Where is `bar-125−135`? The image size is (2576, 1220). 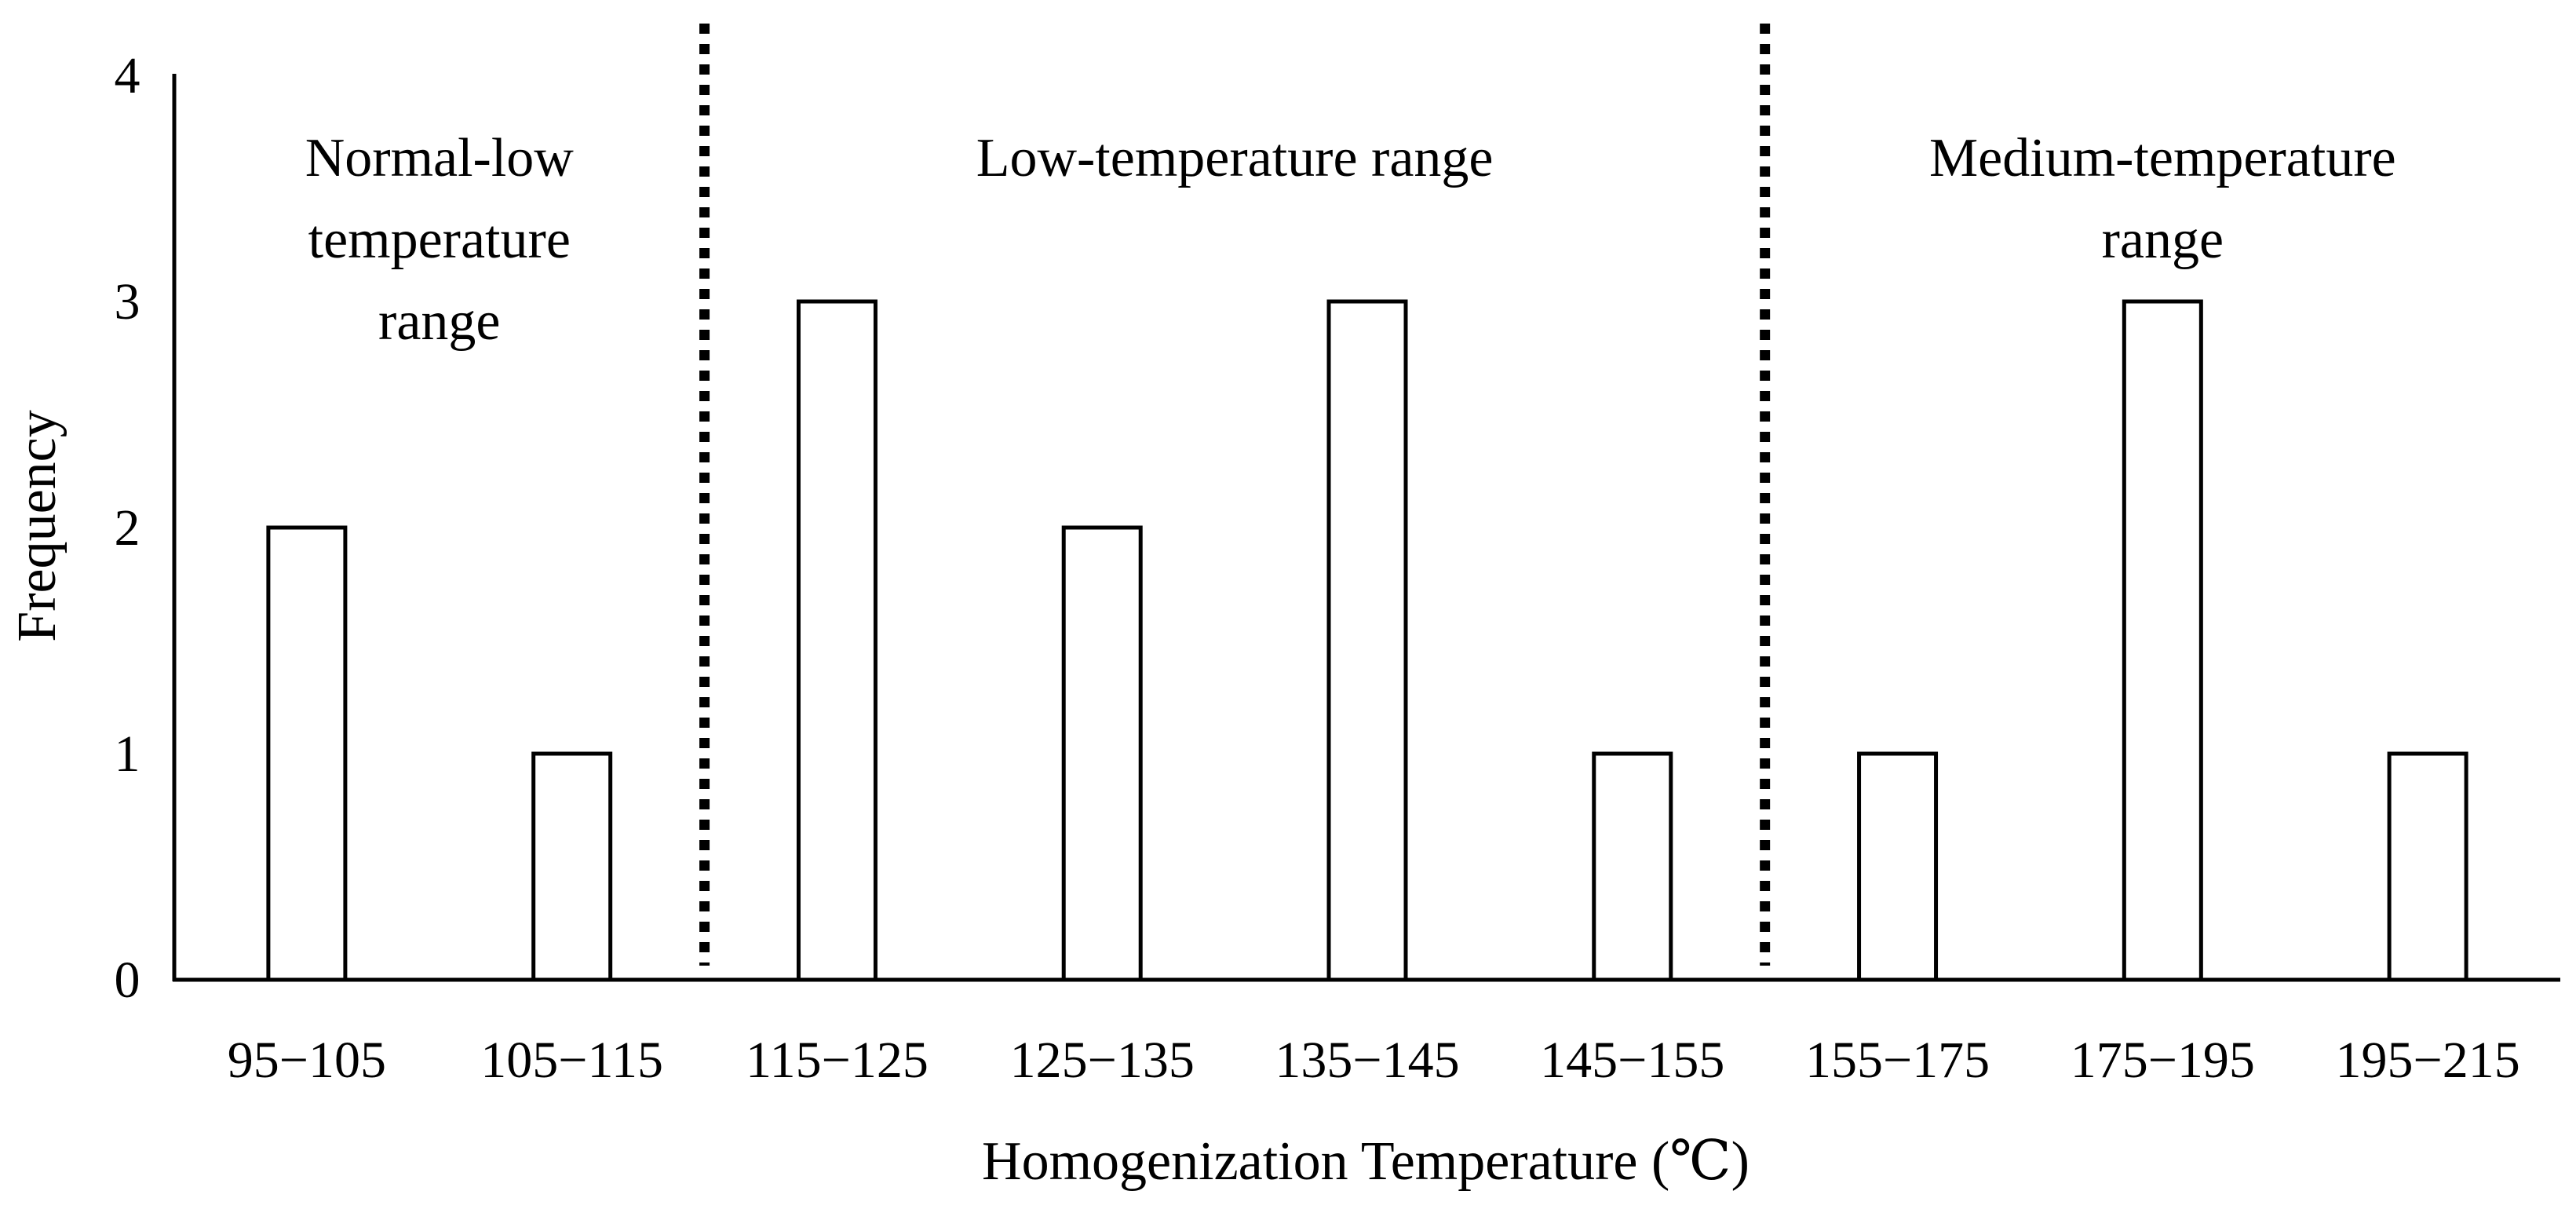
bar-125−135 is located at coordinates (1102, 753).